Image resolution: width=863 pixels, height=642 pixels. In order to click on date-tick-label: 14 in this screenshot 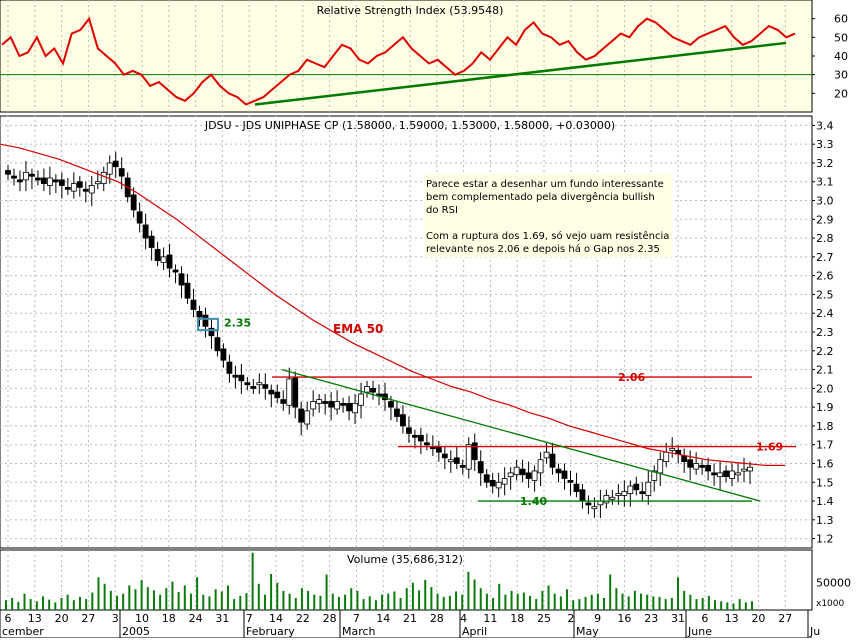, I will do `click(276, 618)`.